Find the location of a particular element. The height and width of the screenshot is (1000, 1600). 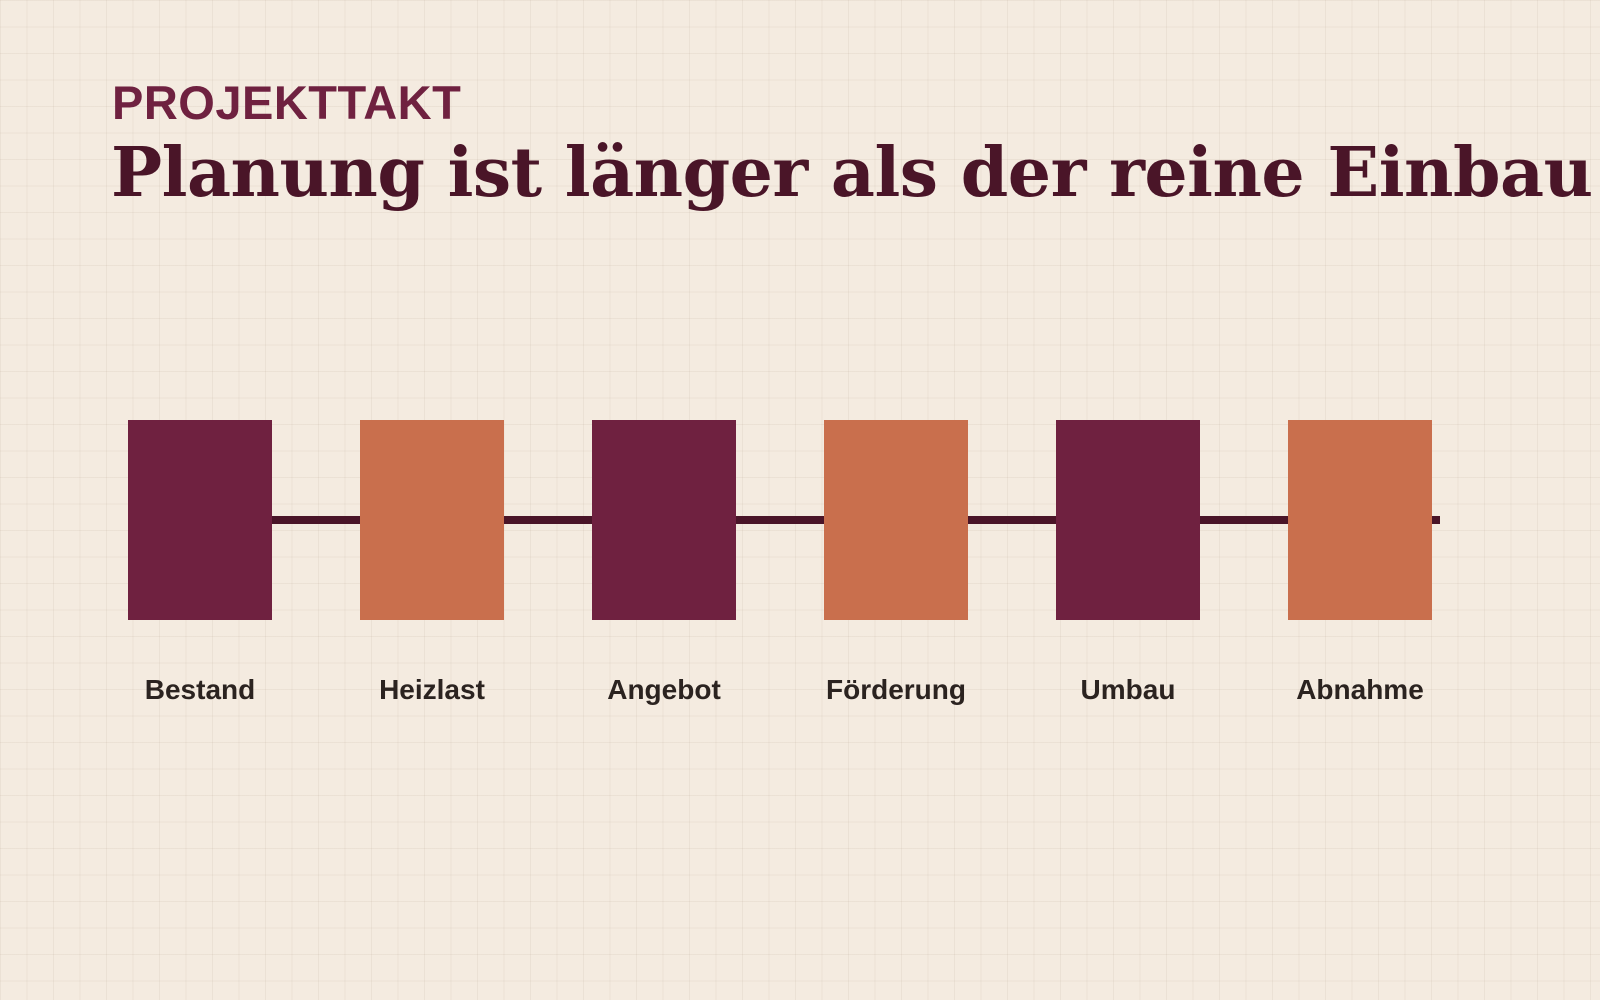

step-label-foerderung: Förderung is located at coordinates (896, 689).